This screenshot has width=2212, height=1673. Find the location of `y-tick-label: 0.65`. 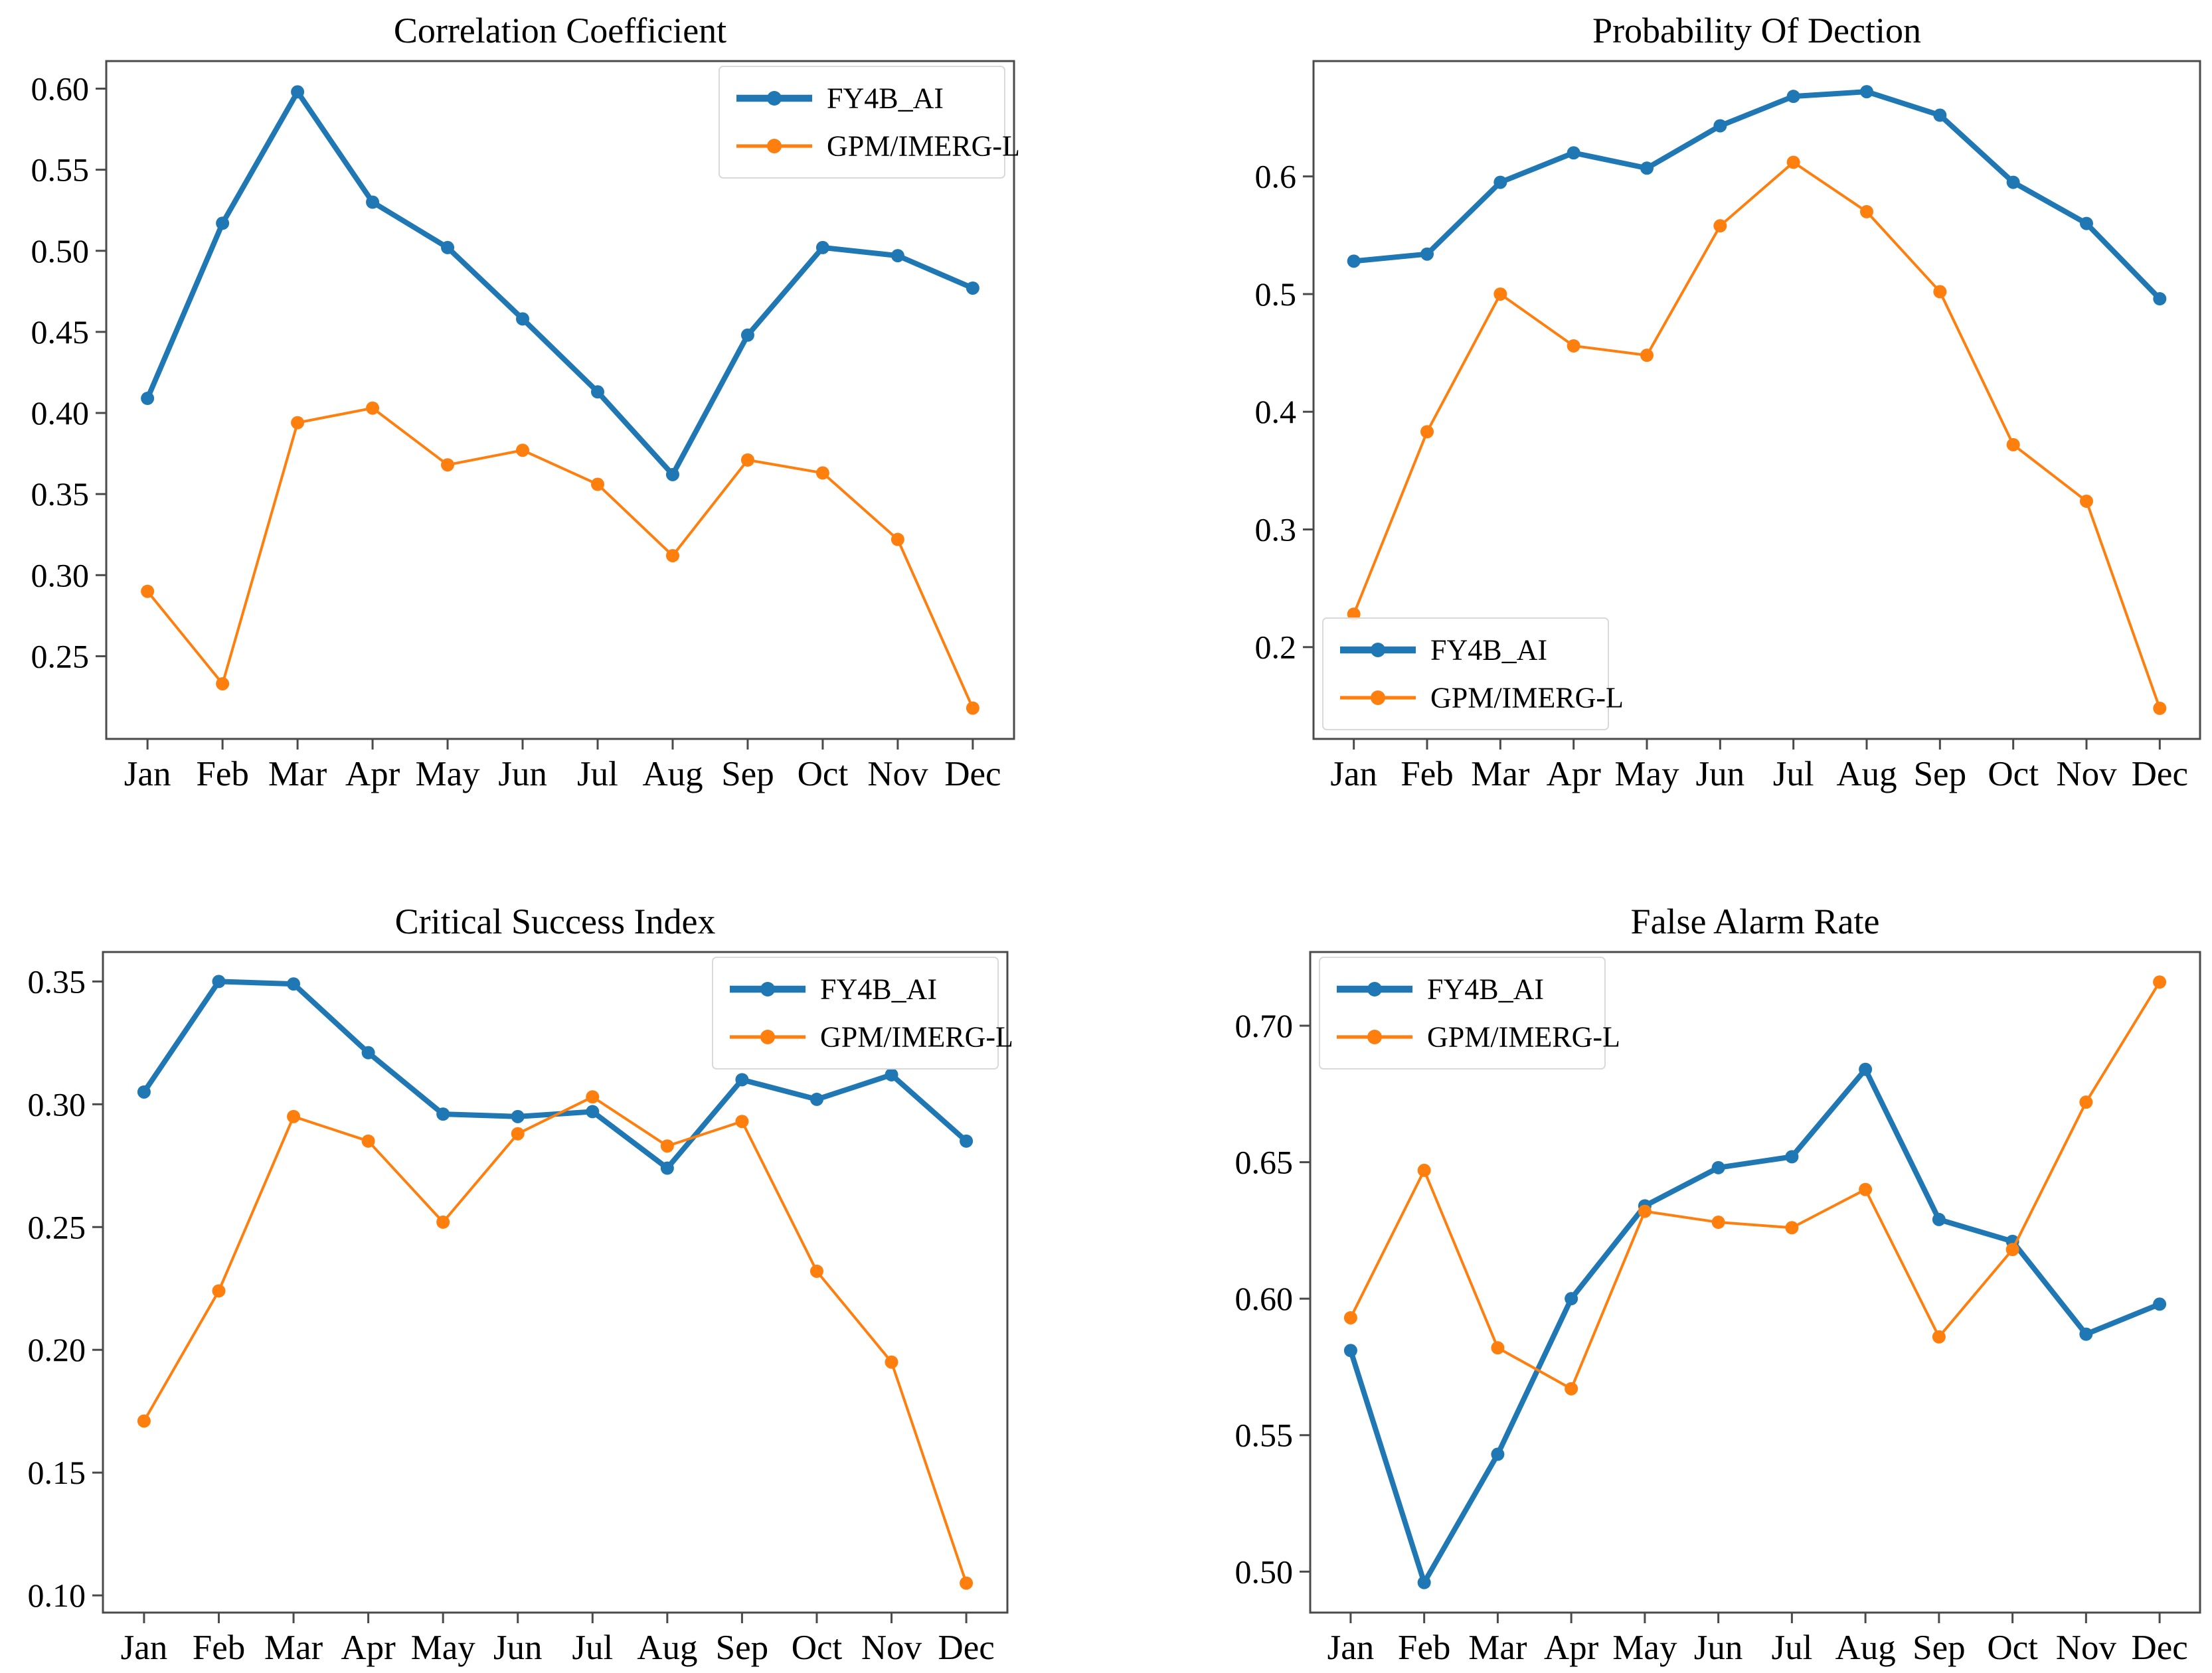

y-tick-label: 0.65 is located at coordinates (1264, 1162).